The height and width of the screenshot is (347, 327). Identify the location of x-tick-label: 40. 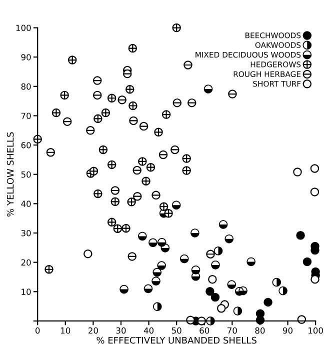
(149, 330).